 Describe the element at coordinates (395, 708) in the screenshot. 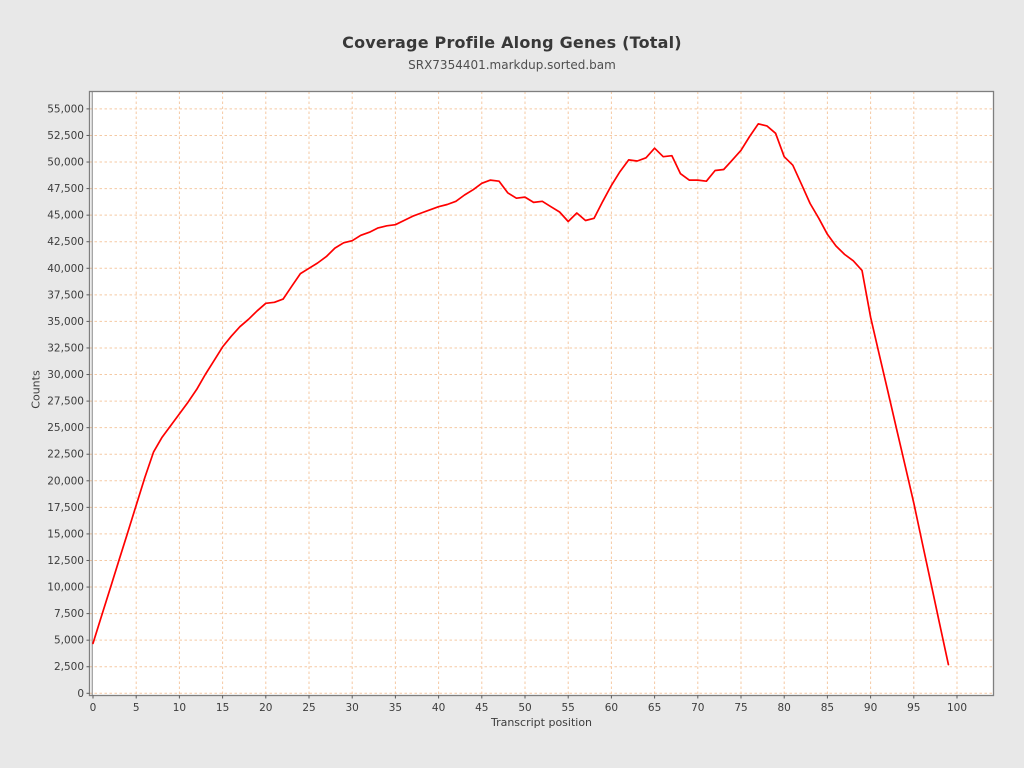

I see `x-tick-label: 35` at that location.